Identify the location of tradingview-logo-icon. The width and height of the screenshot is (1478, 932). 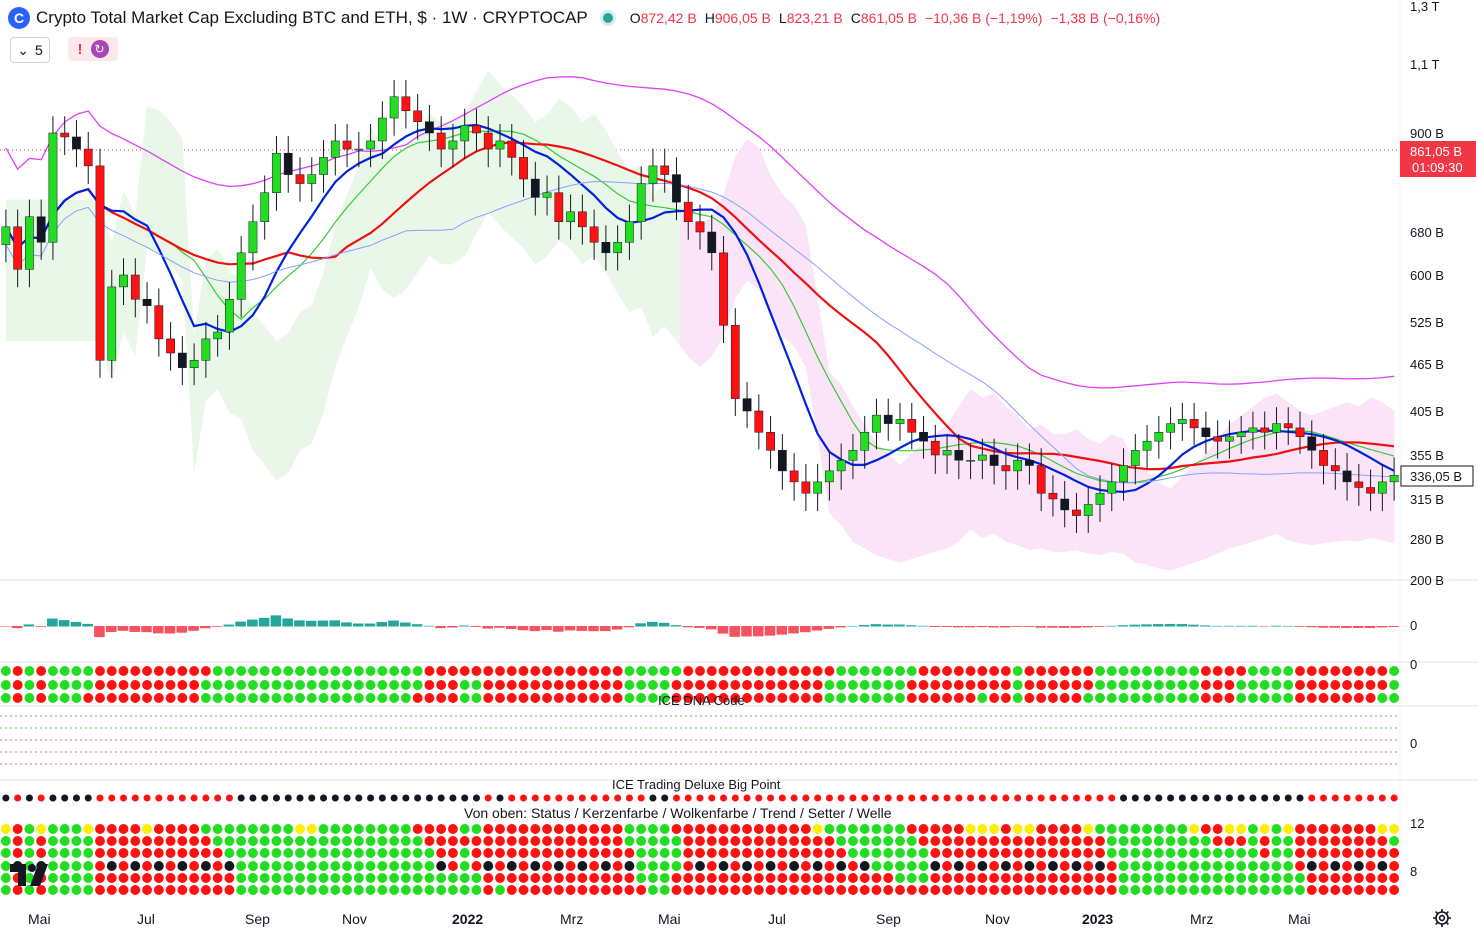
(31, 875).